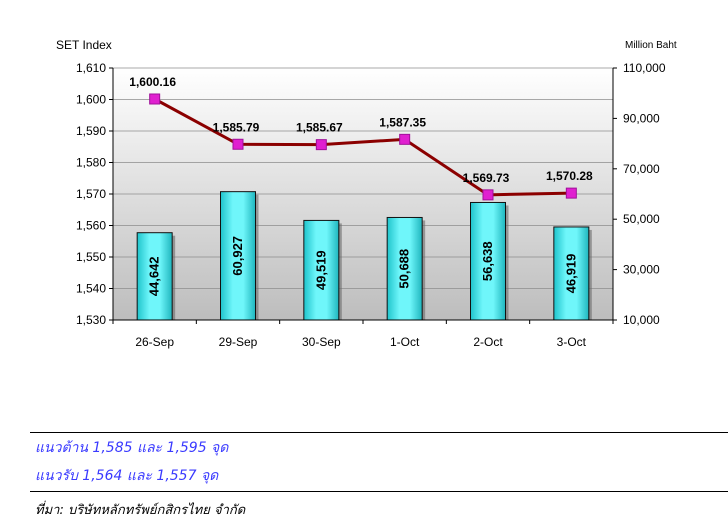  I want to click on right-tick-label: 70,000, so click(641, 169).